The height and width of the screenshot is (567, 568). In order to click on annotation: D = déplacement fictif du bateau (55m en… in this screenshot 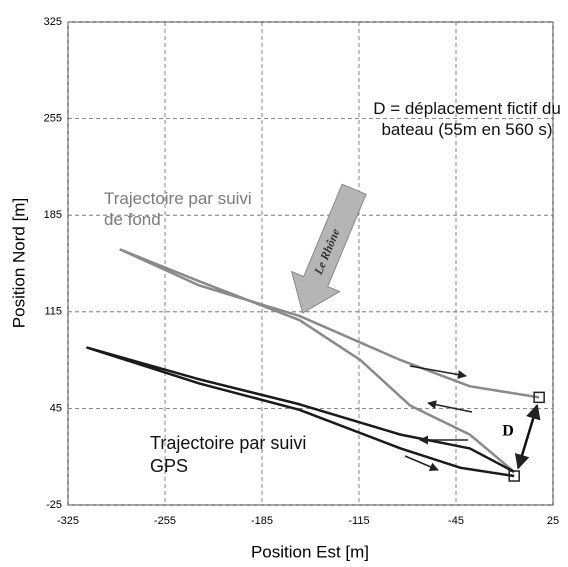, I will do `click(467, 119)`.